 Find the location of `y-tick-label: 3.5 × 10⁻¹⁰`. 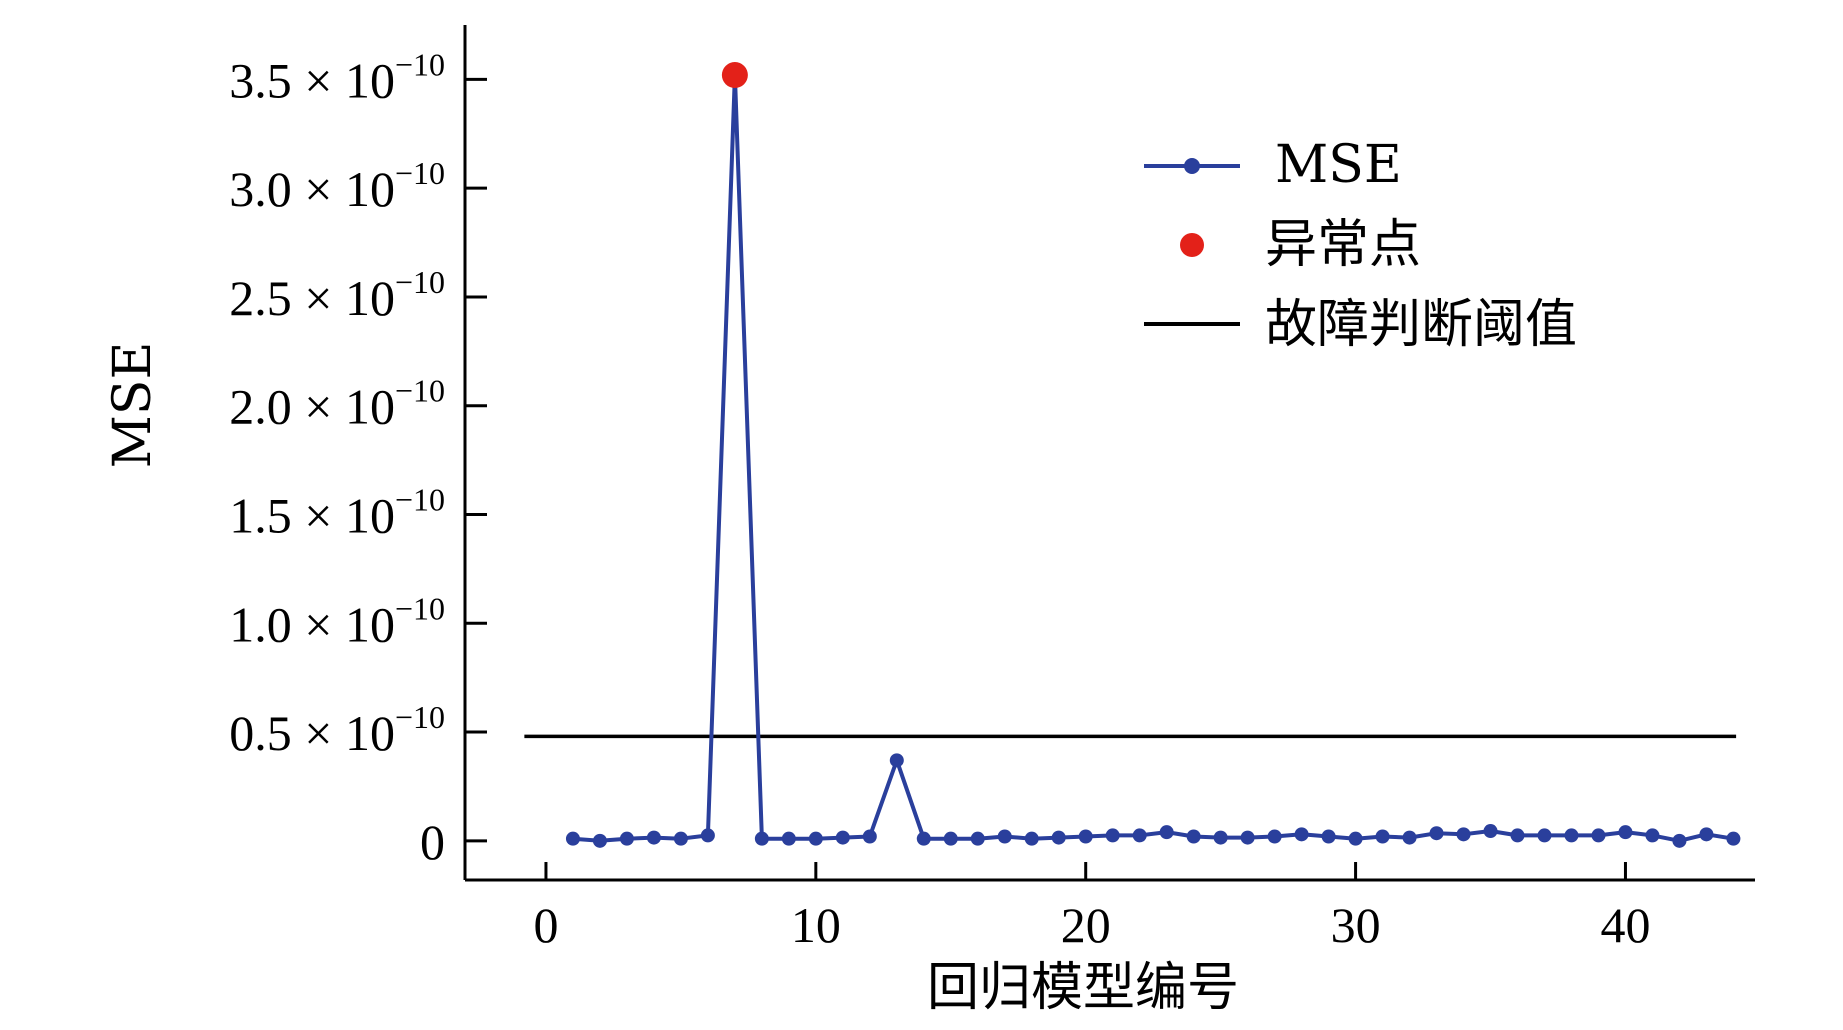

y-tick-label: 3.5 × 10⁻¹⁰ is located at coordinates (337, 77).